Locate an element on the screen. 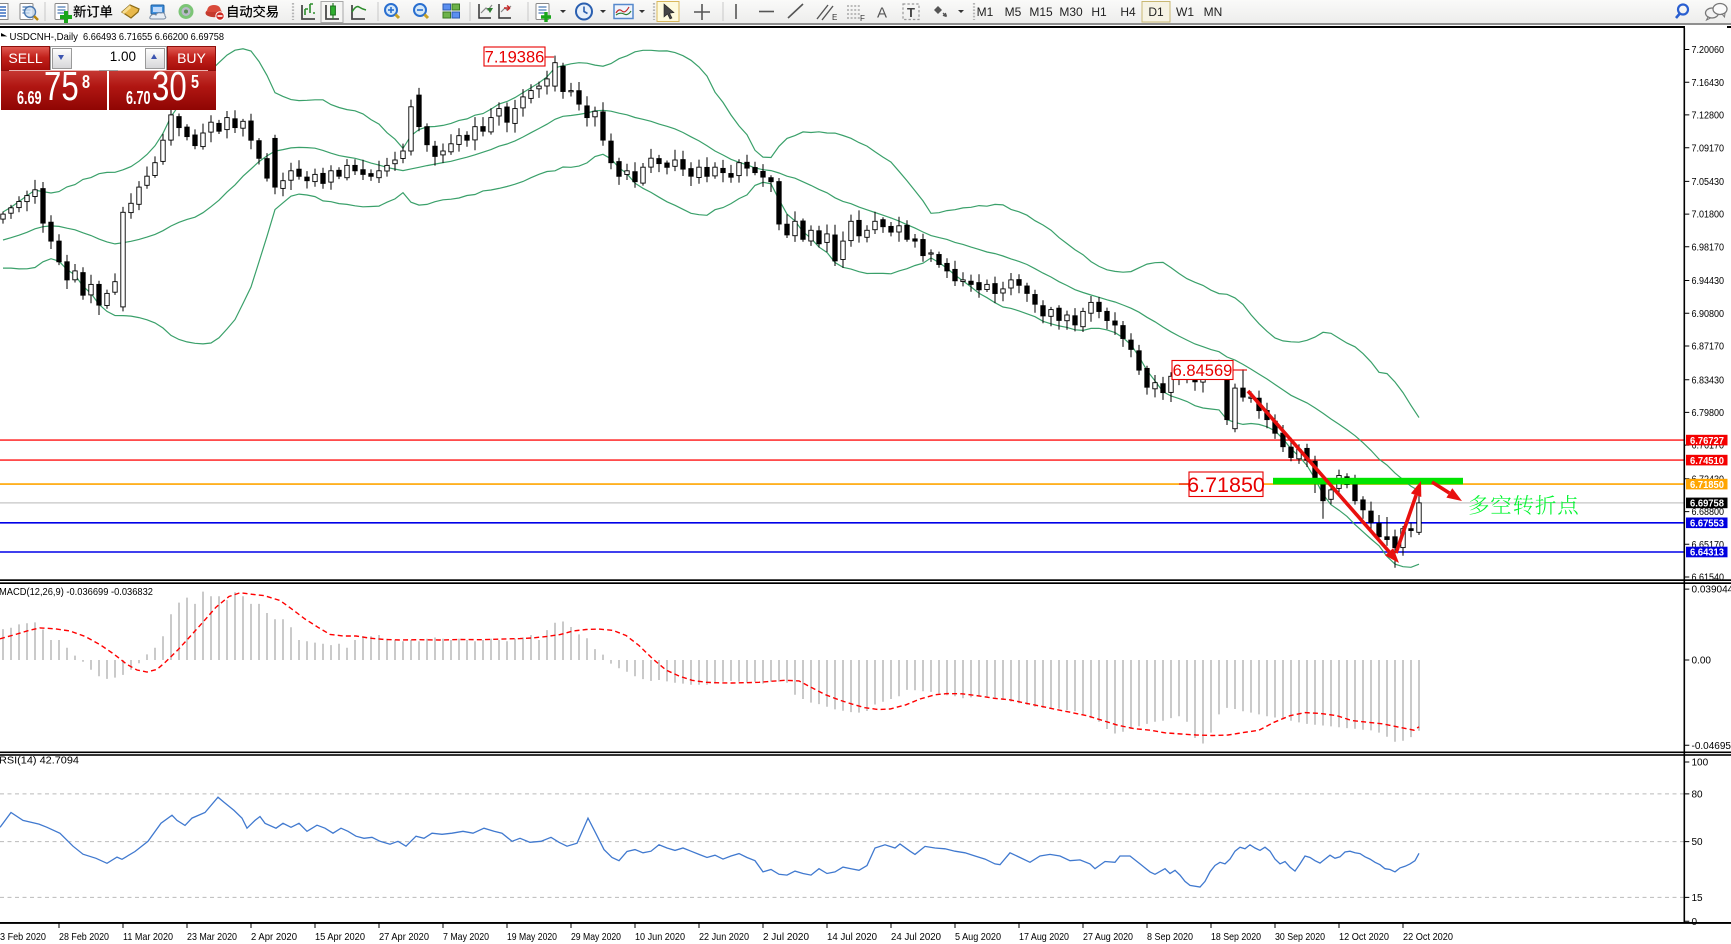 The width and height of the screenshot is (1731, 944). svg-text: 30 Sep 2020 is located at coordinates (1300, 937).